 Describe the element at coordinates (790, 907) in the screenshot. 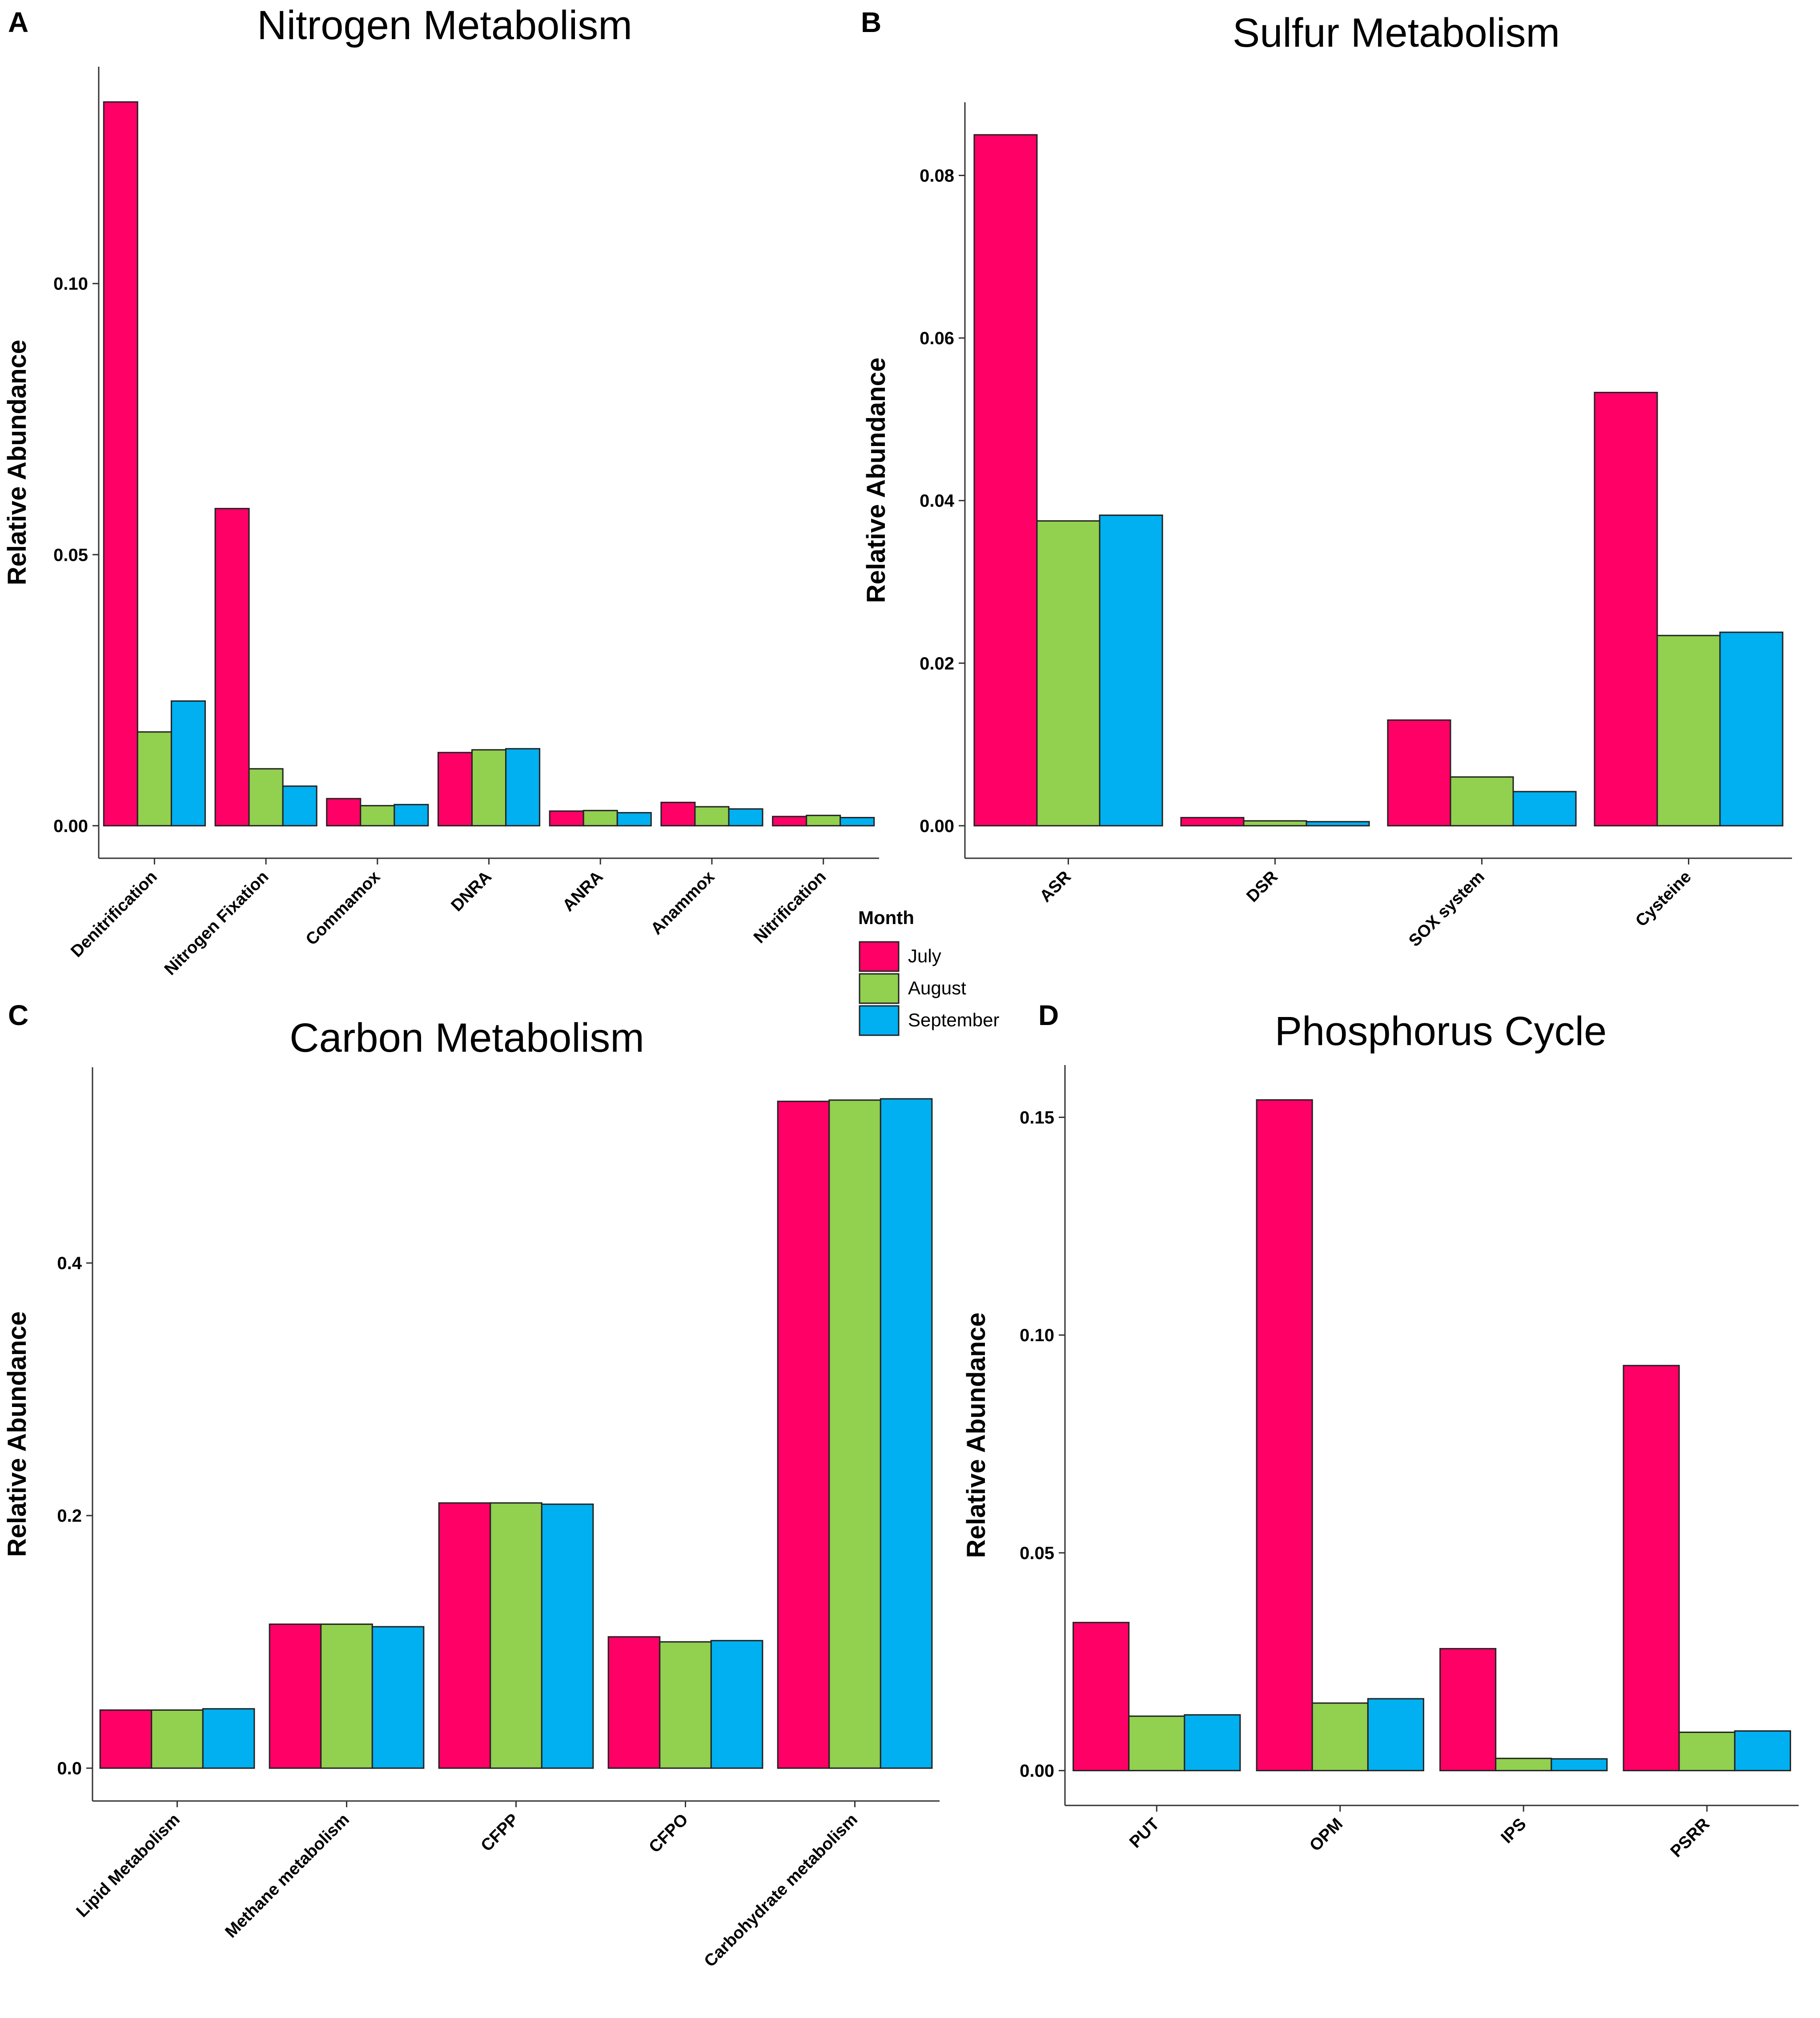

I see `x-tick-label-nitrification: Nitrification` at that location.